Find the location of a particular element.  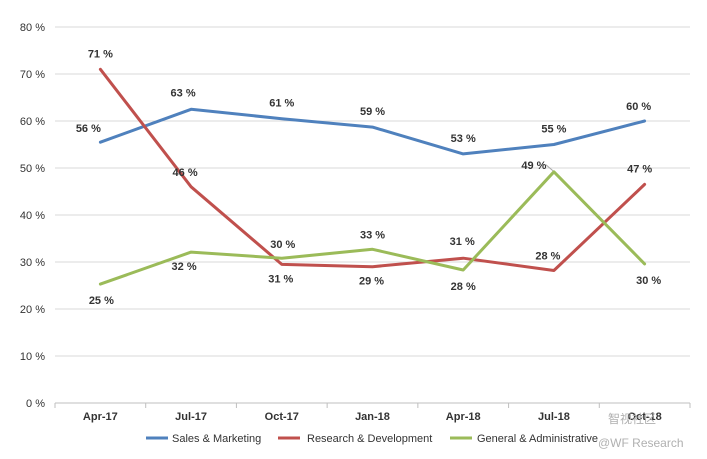

y-tick-label: 30 % is located at coordinates (32, 263).